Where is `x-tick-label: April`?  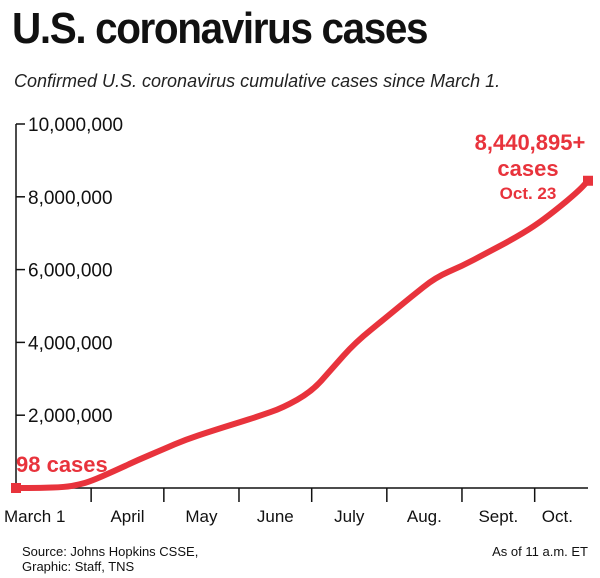 x-tick-label: April is located at coordinates (127, 516).